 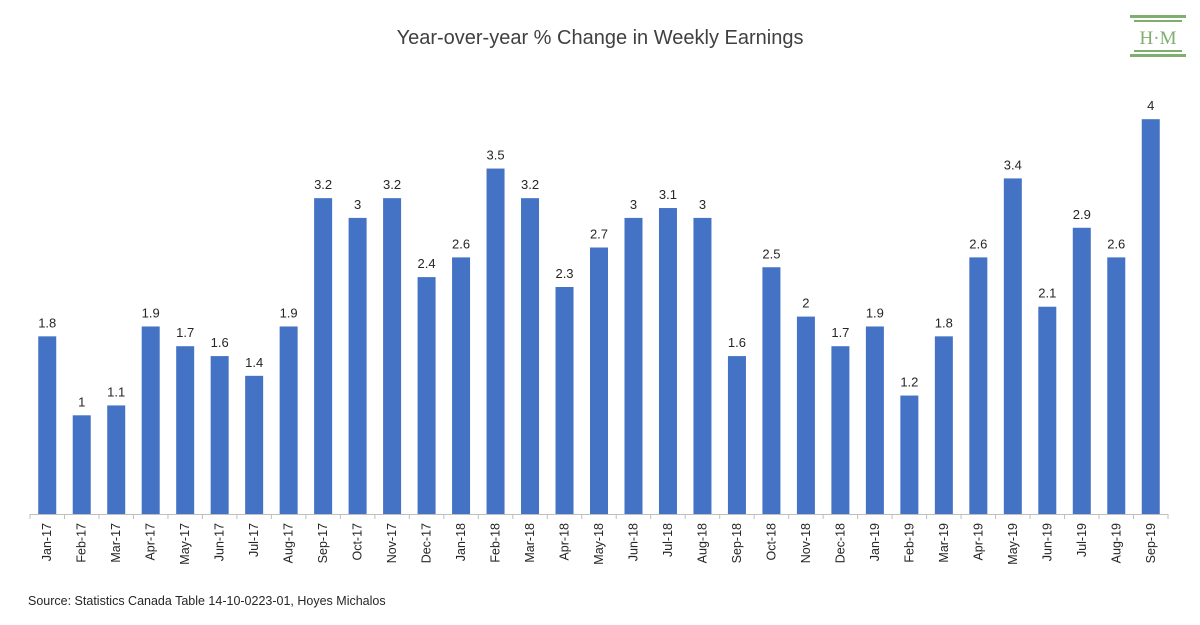 I want to click on x-tick-label: Mar-17, so click(x=116, y=543).